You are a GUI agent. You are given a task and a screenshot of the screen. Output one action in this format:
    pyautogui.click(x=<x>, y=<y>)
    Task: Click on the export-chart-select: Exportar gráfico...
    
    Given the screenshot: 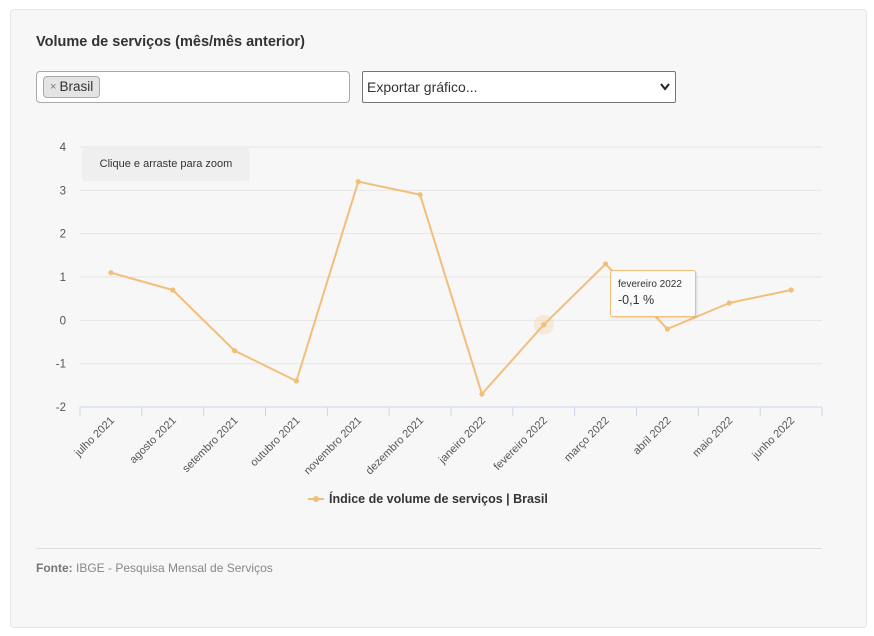 What is the action you would take?
    pyautogui.click(x=519, y=87)
    